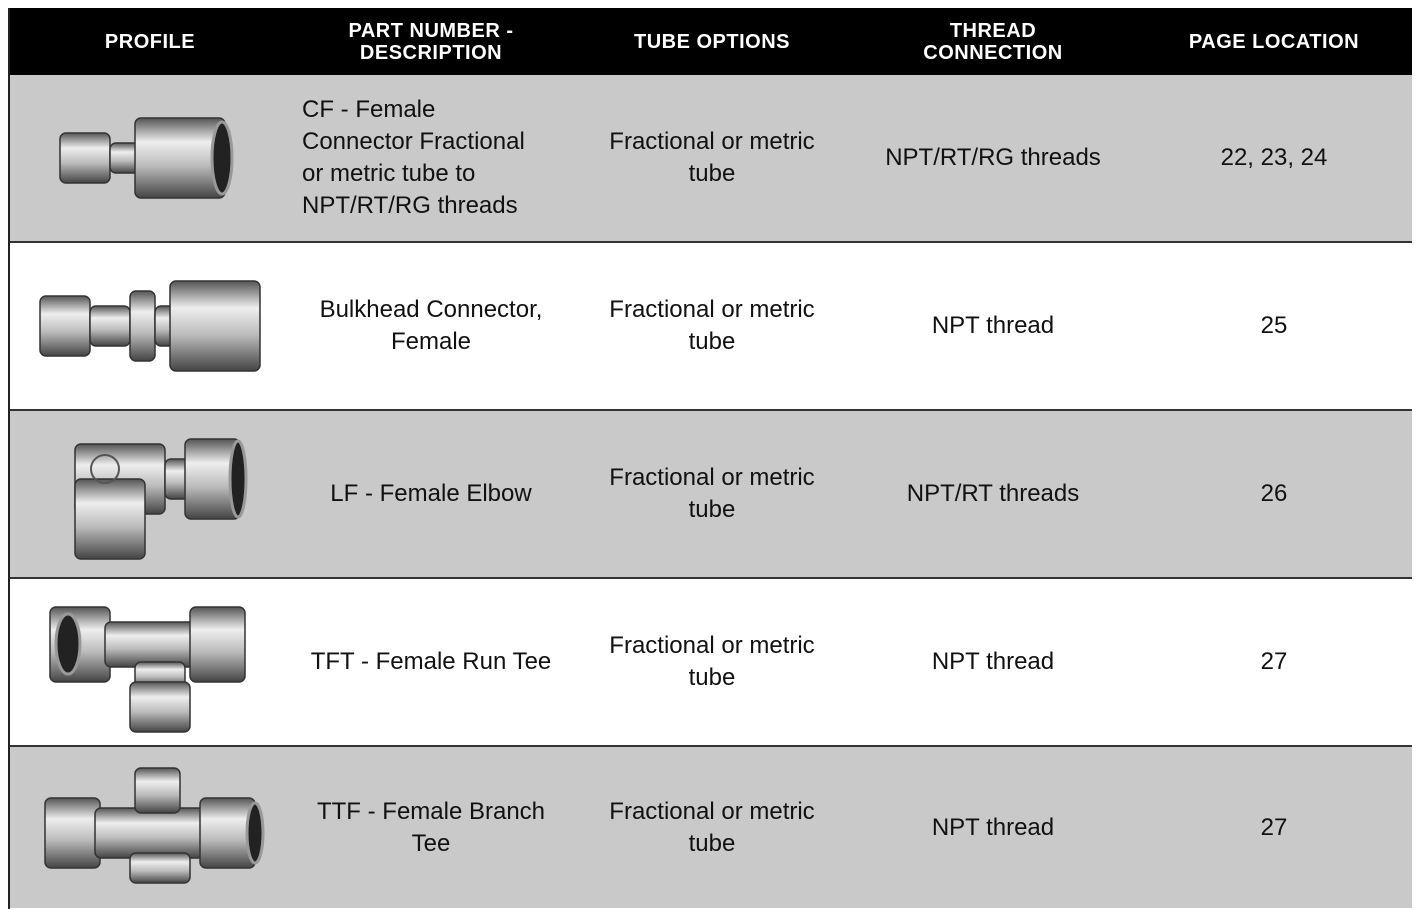 This screenshot has width=1419, height=909. I want to click on table-cell: TTF - Female Branch Tee, so click(431, 827).